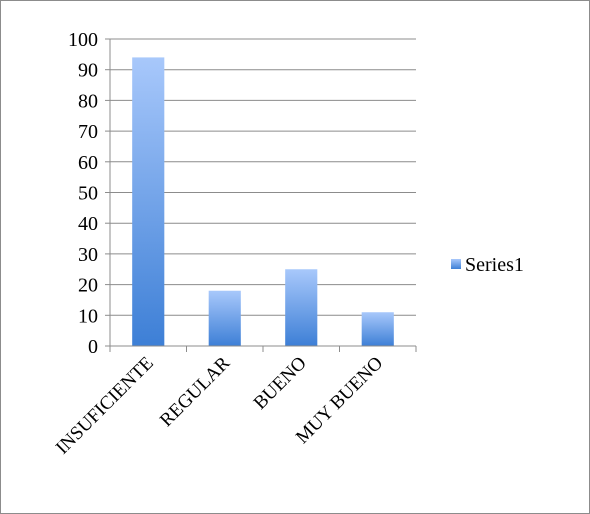 This screenshot has width=590, height=514. What do you see at coordinates (494, 265) in the screenshot?
I see `legend-label: Series1` at bounding box center [494, 265].